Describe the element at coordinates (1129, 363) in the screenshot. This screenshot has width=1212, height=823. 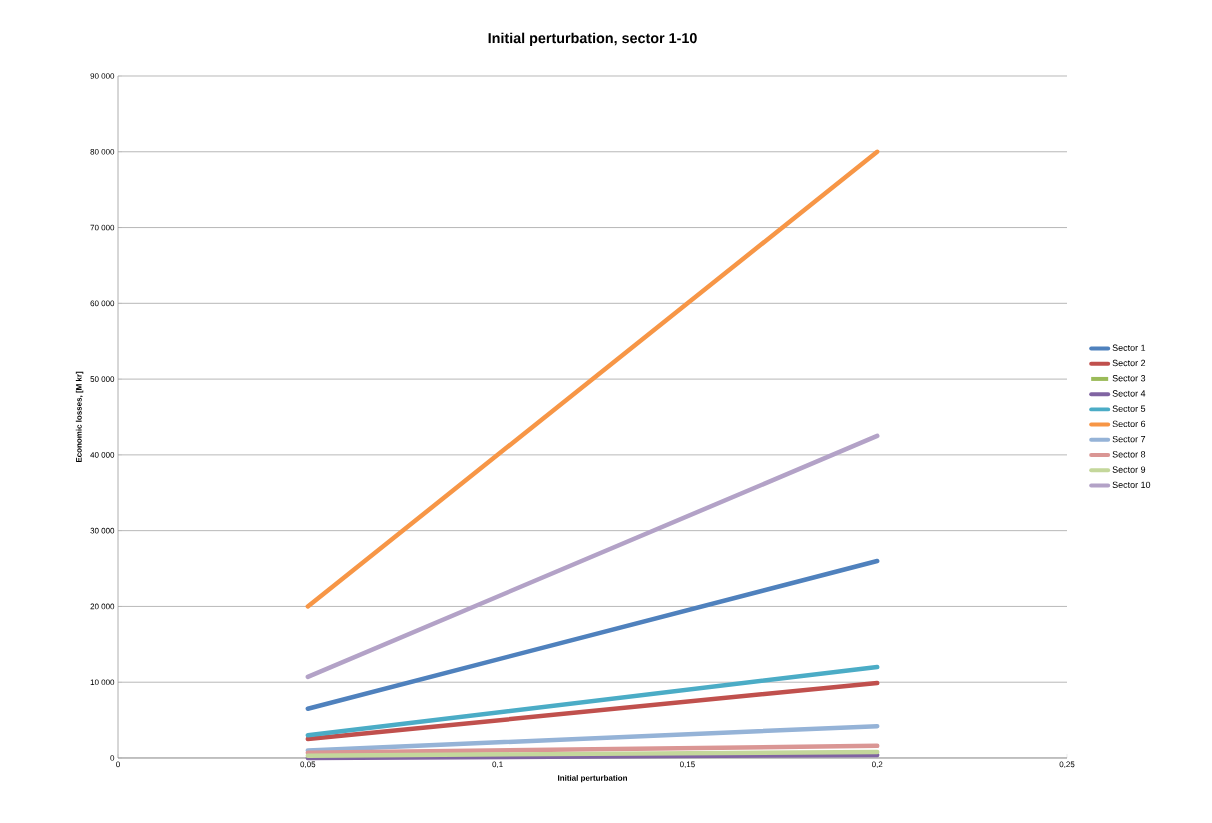
I see `legend-label: Sector 2` at that location.